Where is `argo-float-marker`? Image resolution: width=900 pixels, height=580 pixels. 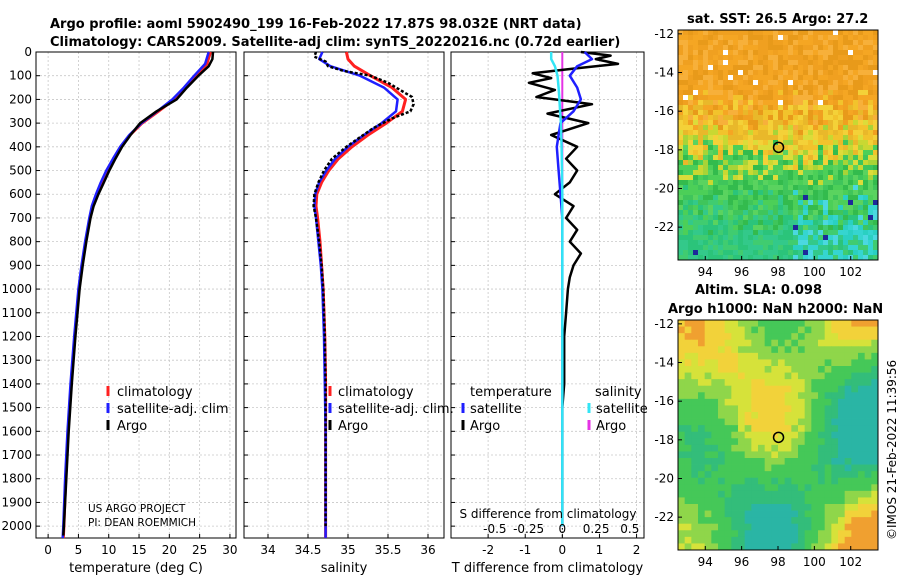 argo-float-marker is located at coordinates (778, 147).